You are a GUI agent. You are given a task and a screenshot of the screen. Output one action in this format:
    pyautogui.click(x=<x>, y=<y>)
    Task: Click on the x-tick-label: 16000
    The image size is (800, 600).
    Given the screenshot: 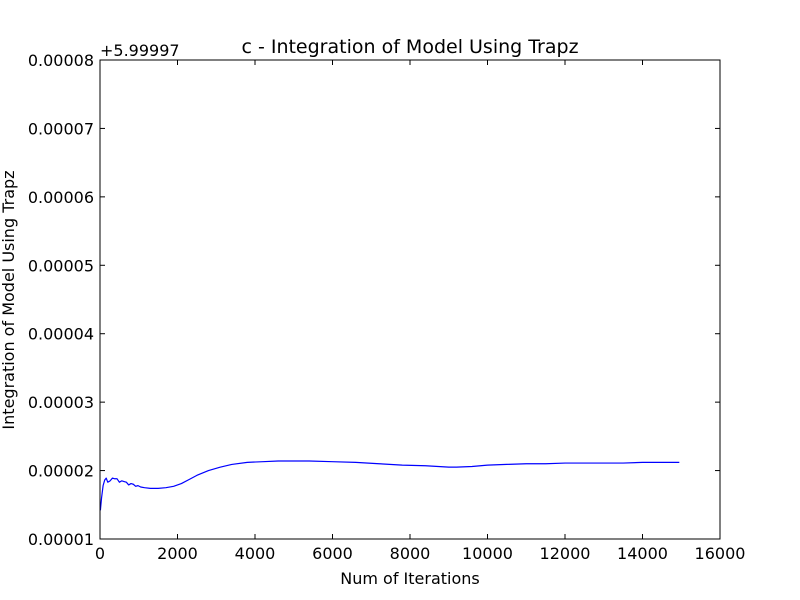 What is the action you would take?
    pyautogui.click(x=720, y=553)
    